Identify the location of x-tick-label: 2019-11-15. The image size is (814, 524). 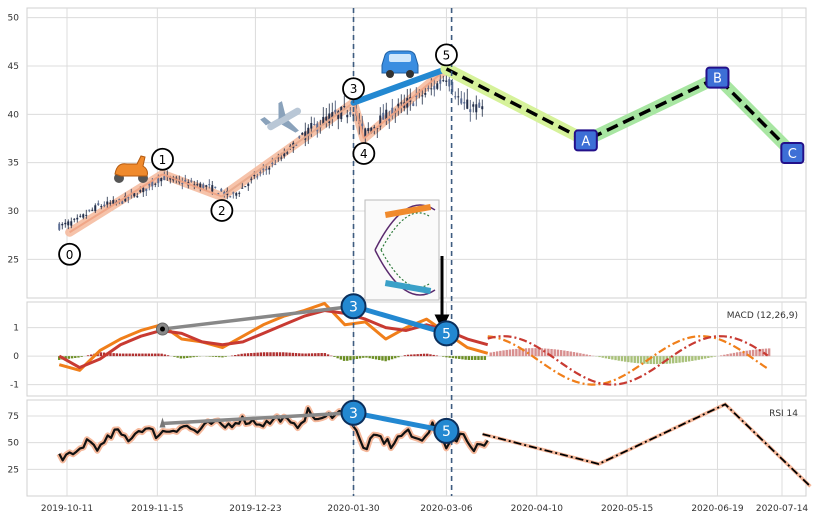
(157, 509).